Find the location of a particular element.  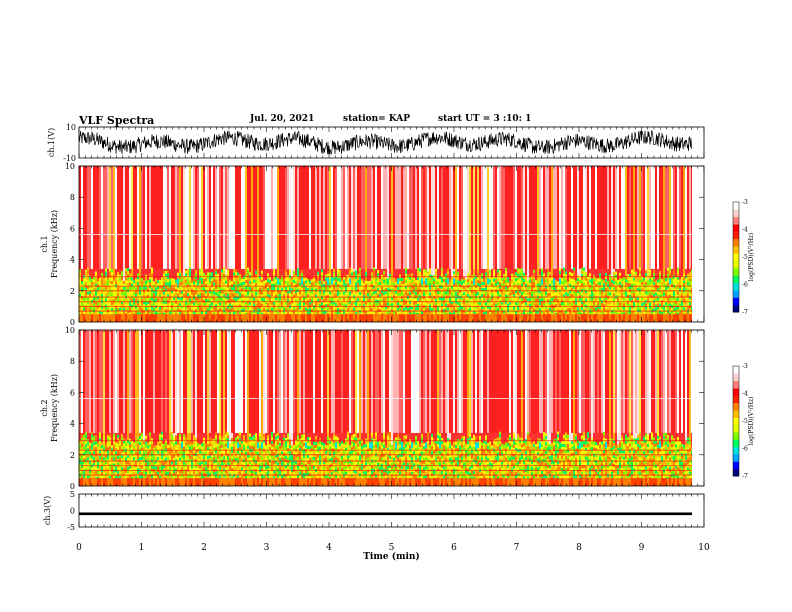

figure-title: VLF Spectra is located at coordinates (117, 120).